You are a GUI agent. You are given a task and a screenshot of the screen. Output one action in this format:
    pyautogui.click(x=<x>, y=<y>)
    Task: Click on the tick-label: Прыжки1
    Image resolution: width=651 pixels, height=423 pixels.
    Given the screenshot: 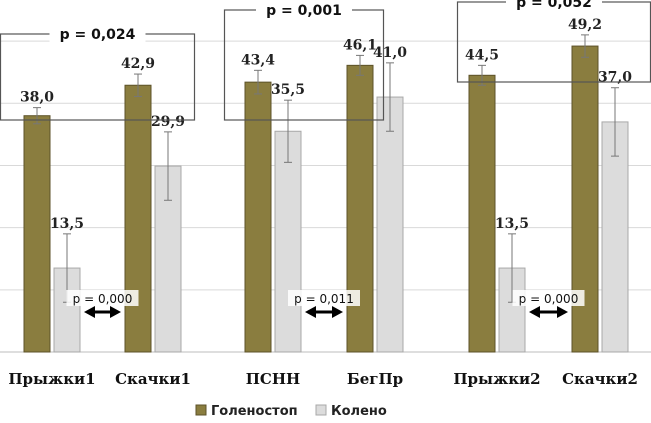 What is the action you would take?
    pyautogui.click(x=51, y=379)
    